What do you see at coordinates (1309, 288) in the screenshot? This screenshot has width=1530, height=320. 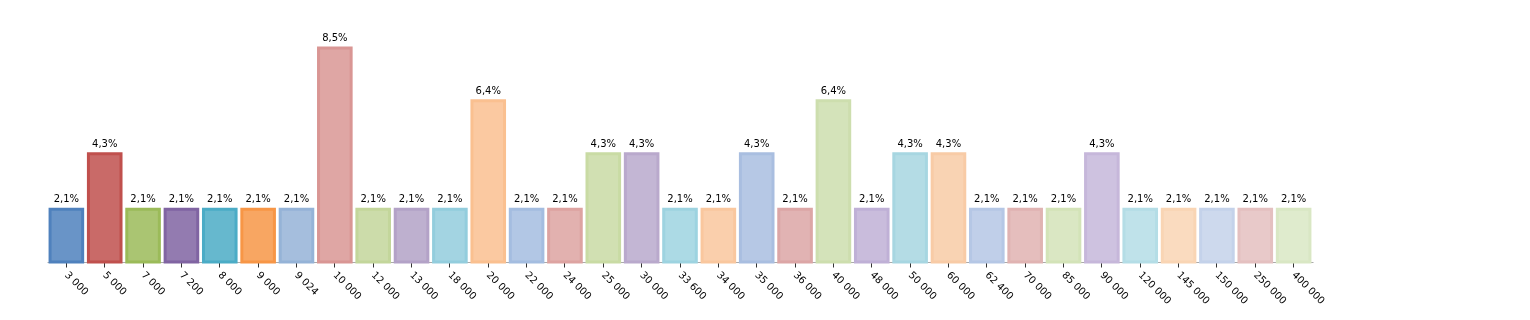 I see `x-tick-label: 400 000` at bounding box center [1309, 288].